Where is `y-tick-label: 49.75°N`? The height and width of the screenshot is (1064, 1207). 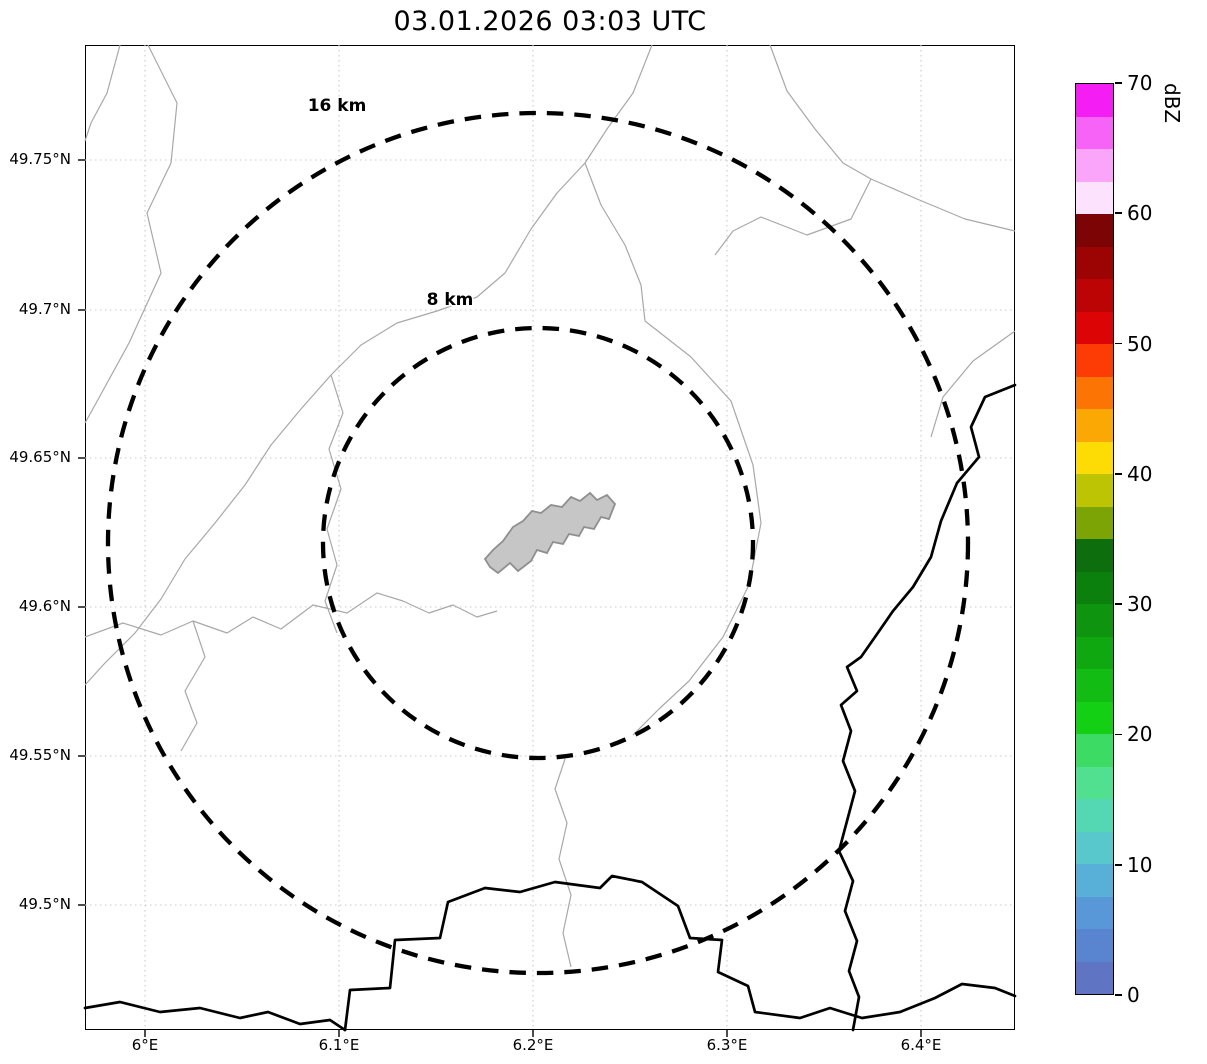 y-tick-label: 49.75°N is located at coordinates (40, 159).